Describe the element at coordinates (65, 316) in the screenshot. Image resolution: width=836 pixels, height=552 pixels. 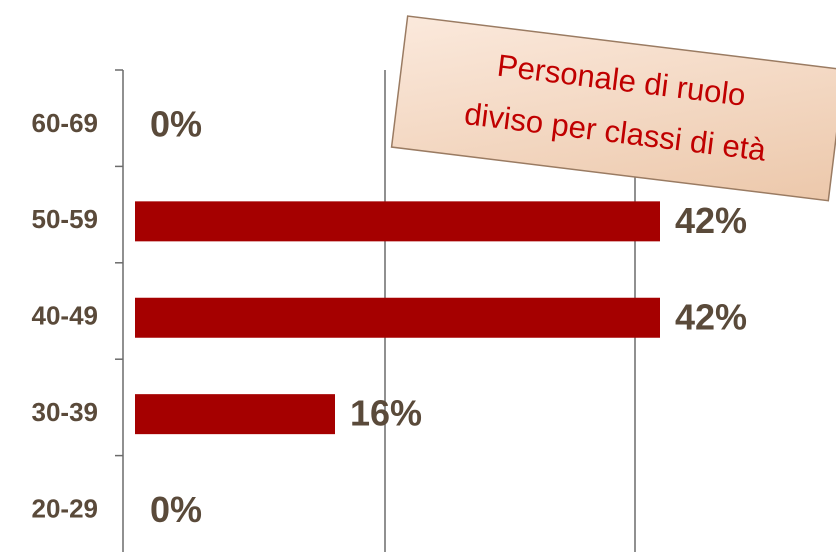
I see `y-tick-label: 40-49` at that location.